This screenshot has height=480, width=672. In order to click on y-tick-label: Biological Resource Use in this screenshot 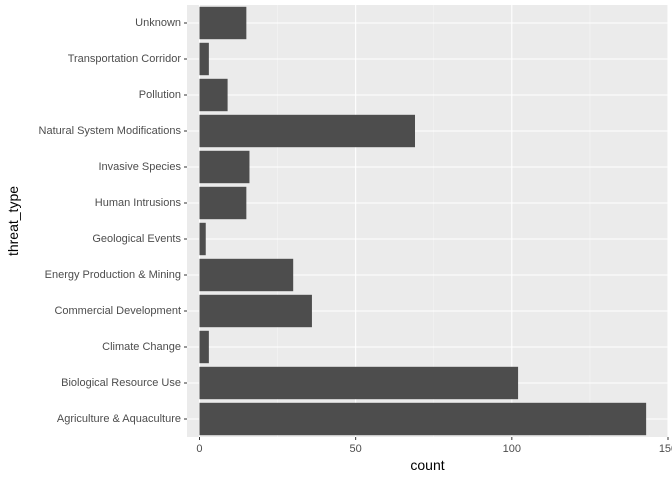, I will do `click(121, 383)`.